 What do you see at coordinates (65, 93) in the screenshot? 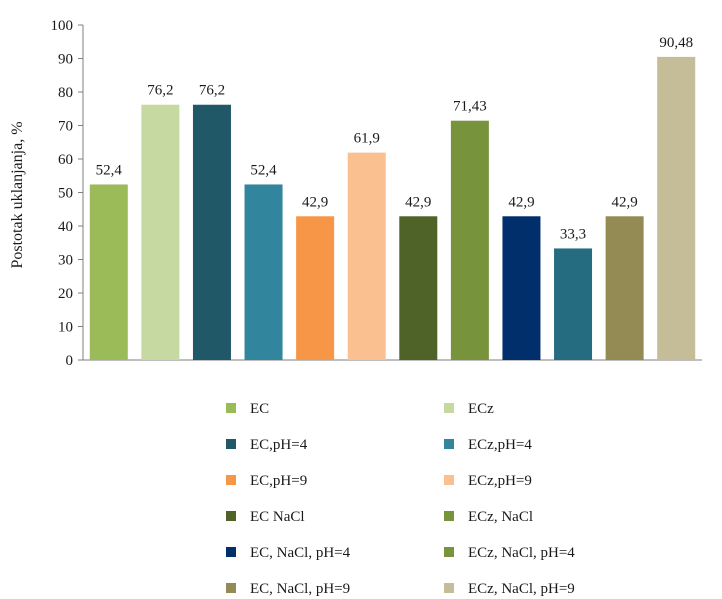
I see `y-tick-label: 80` at bounding box center [65, 93].